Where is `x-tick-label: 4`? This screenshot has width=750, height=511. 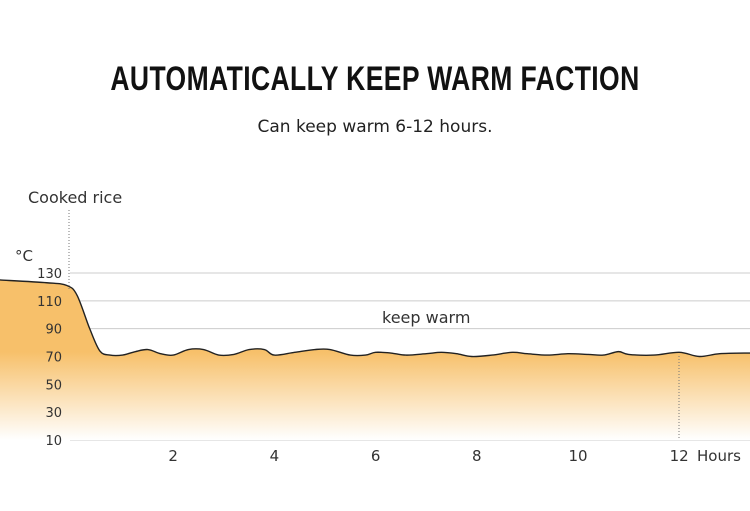 x-tick-label: 4 is located at coordinates (275, 456).